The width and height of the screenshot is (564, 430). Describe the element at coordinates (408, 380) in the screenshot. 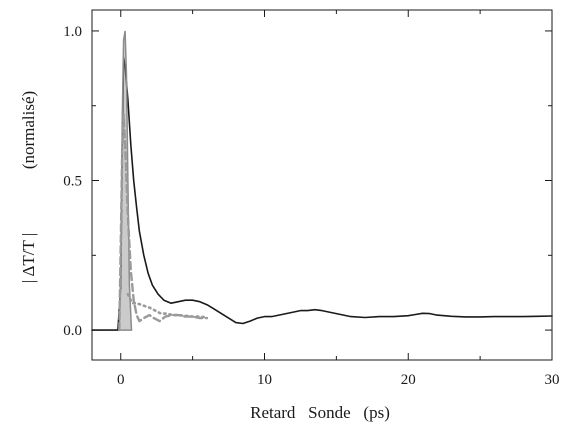

I see `x-tick-label: 20` at that location.